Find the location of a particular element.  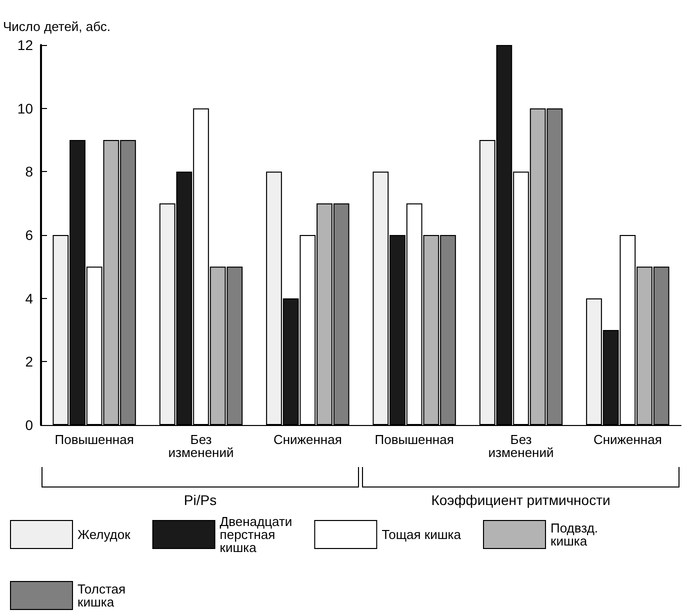

legend-label: Толстая кишка is located at coordinates (104, 596).